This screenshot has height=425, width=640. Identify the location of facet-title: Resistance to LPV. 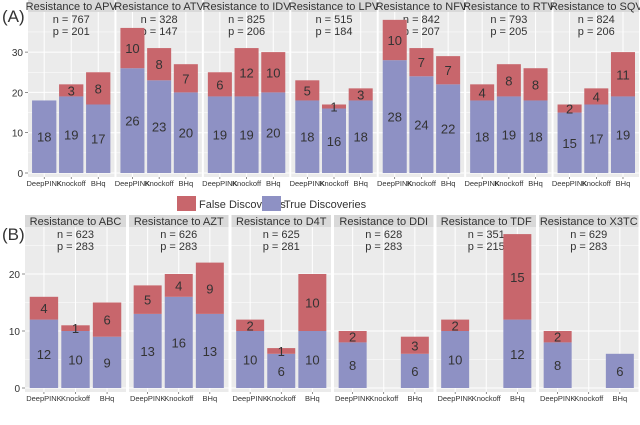
(334, 7).